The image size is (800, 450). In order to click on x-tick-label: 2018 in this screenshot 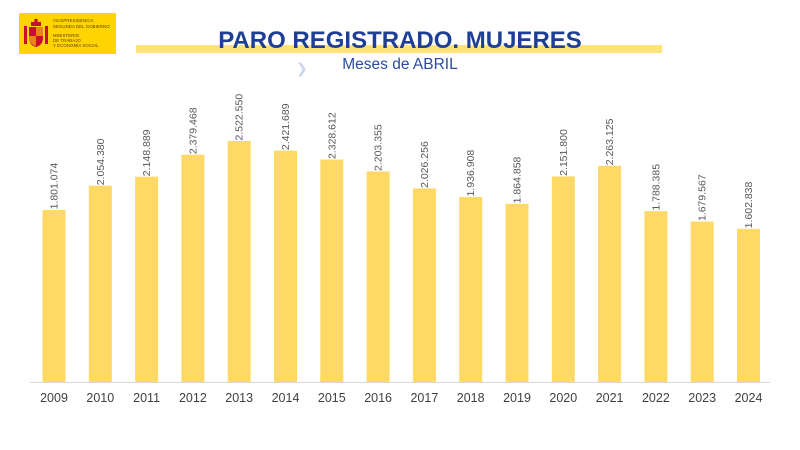, I will do `click(471, 398)`.